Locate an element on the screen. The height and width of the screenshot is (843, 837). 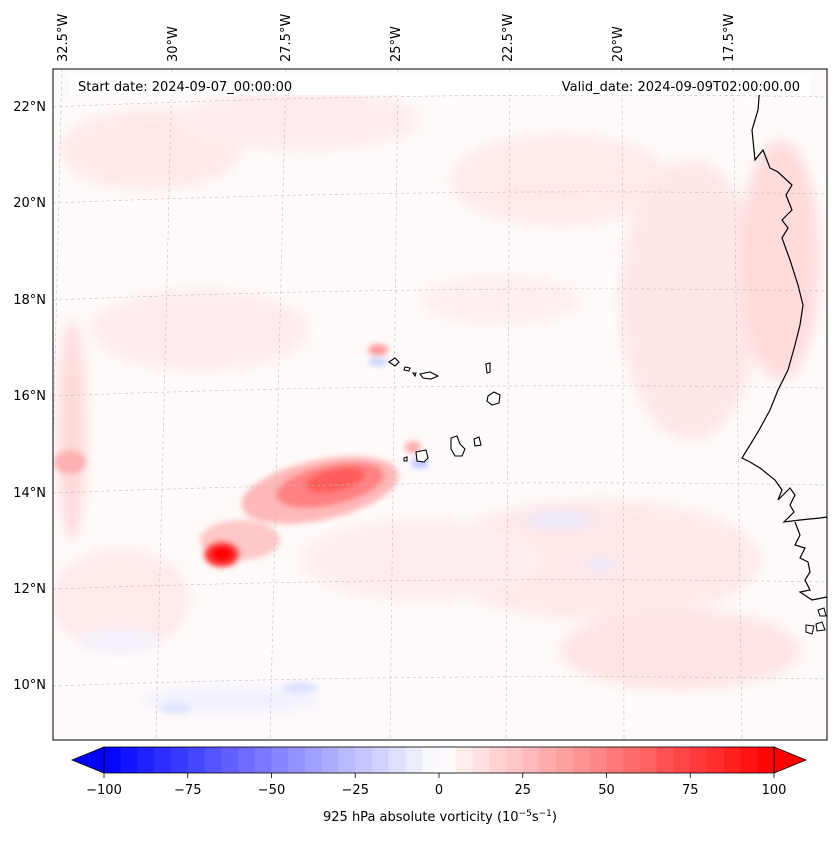
colorbar-tick-label: 25 is located at coordinates (522, 790).